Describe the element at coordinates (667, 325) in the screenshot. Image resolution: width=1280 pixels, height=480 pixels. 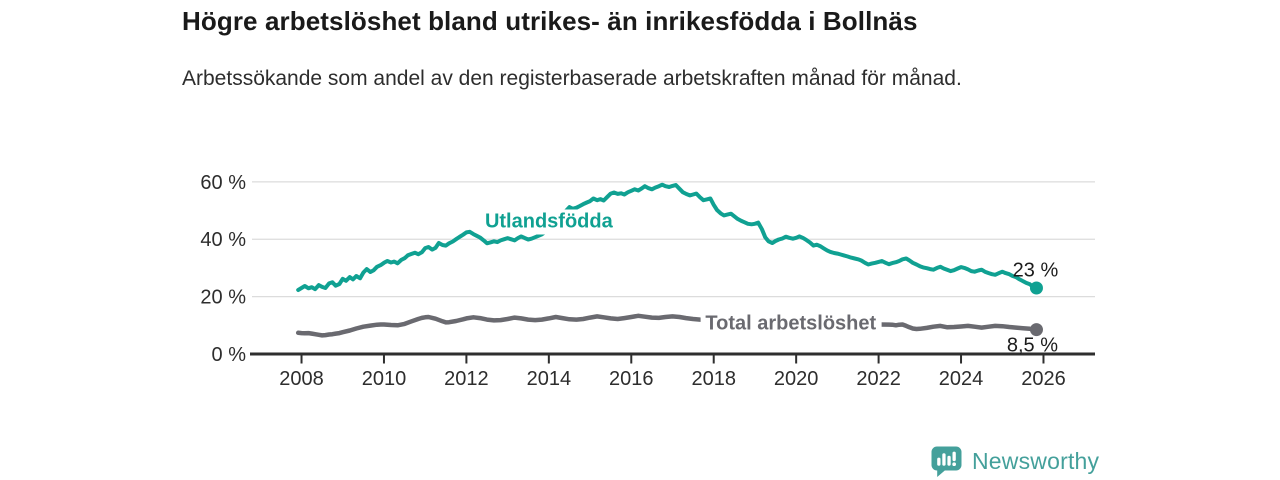
I see `series-line-total-arbetsl-shet` at that location.